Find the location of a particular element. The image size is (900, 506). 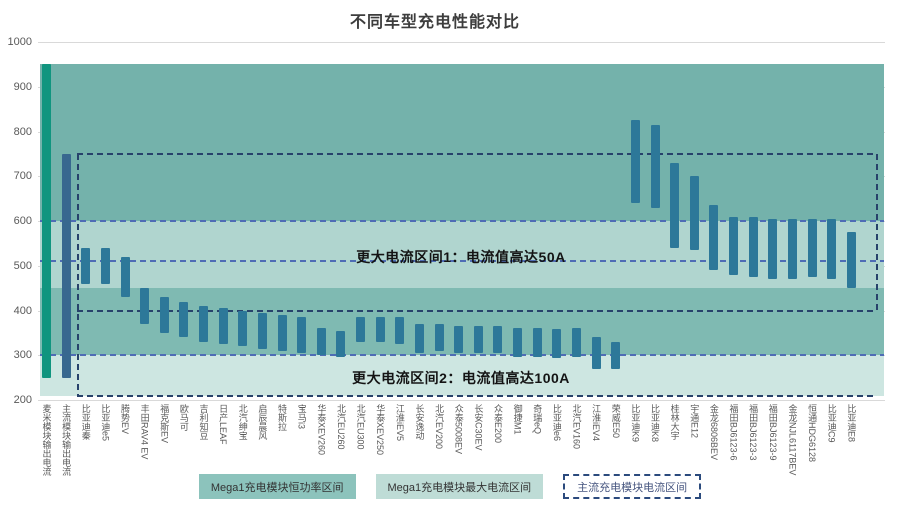

x-axis-category-label: 腾势EV is located at coordinates (125, 419).